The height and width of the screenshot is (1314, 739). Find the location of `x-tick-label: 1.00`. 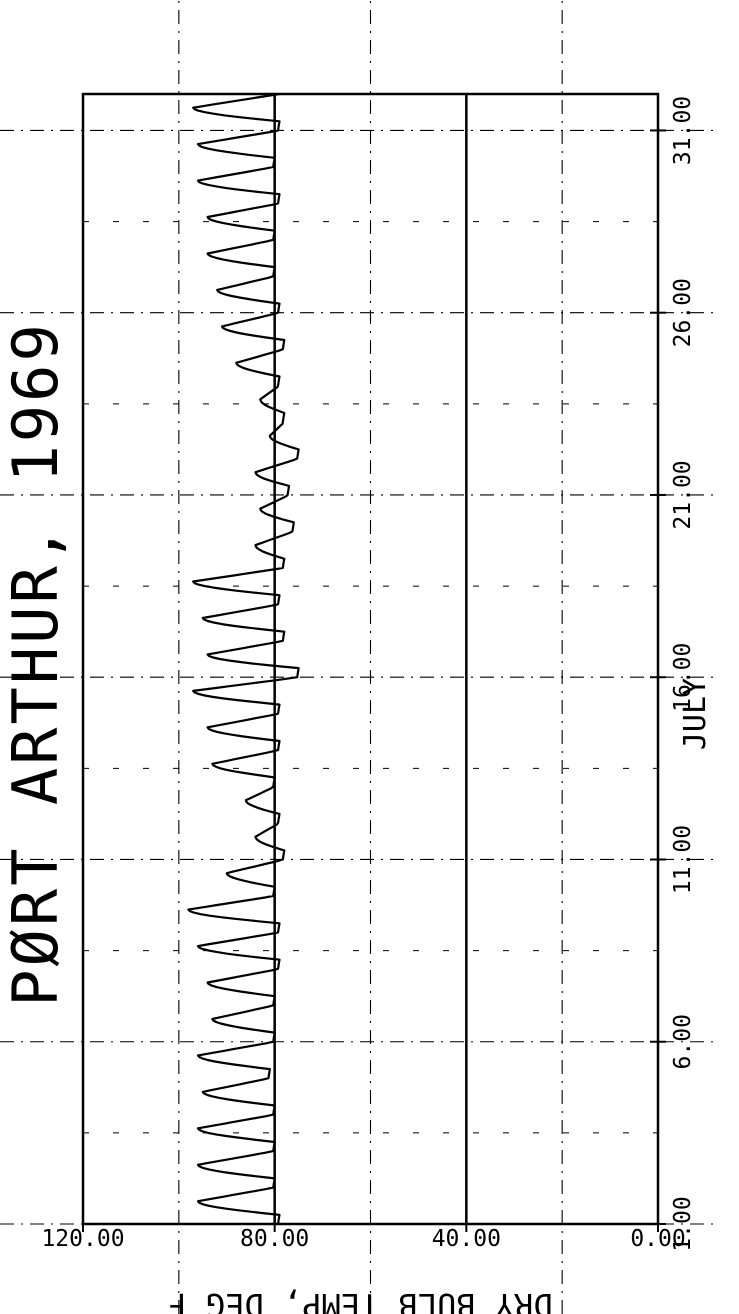

x-tick-label: 1.00 is located at coordinates (683, 1223).